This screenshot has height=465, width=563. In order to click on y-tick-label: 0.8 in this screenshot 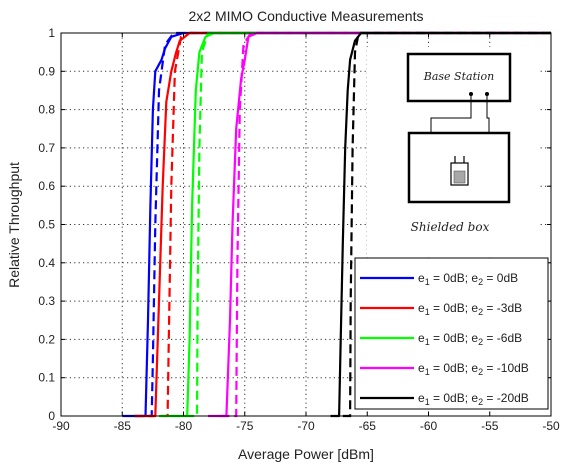, I will do `click(46, 110)`.